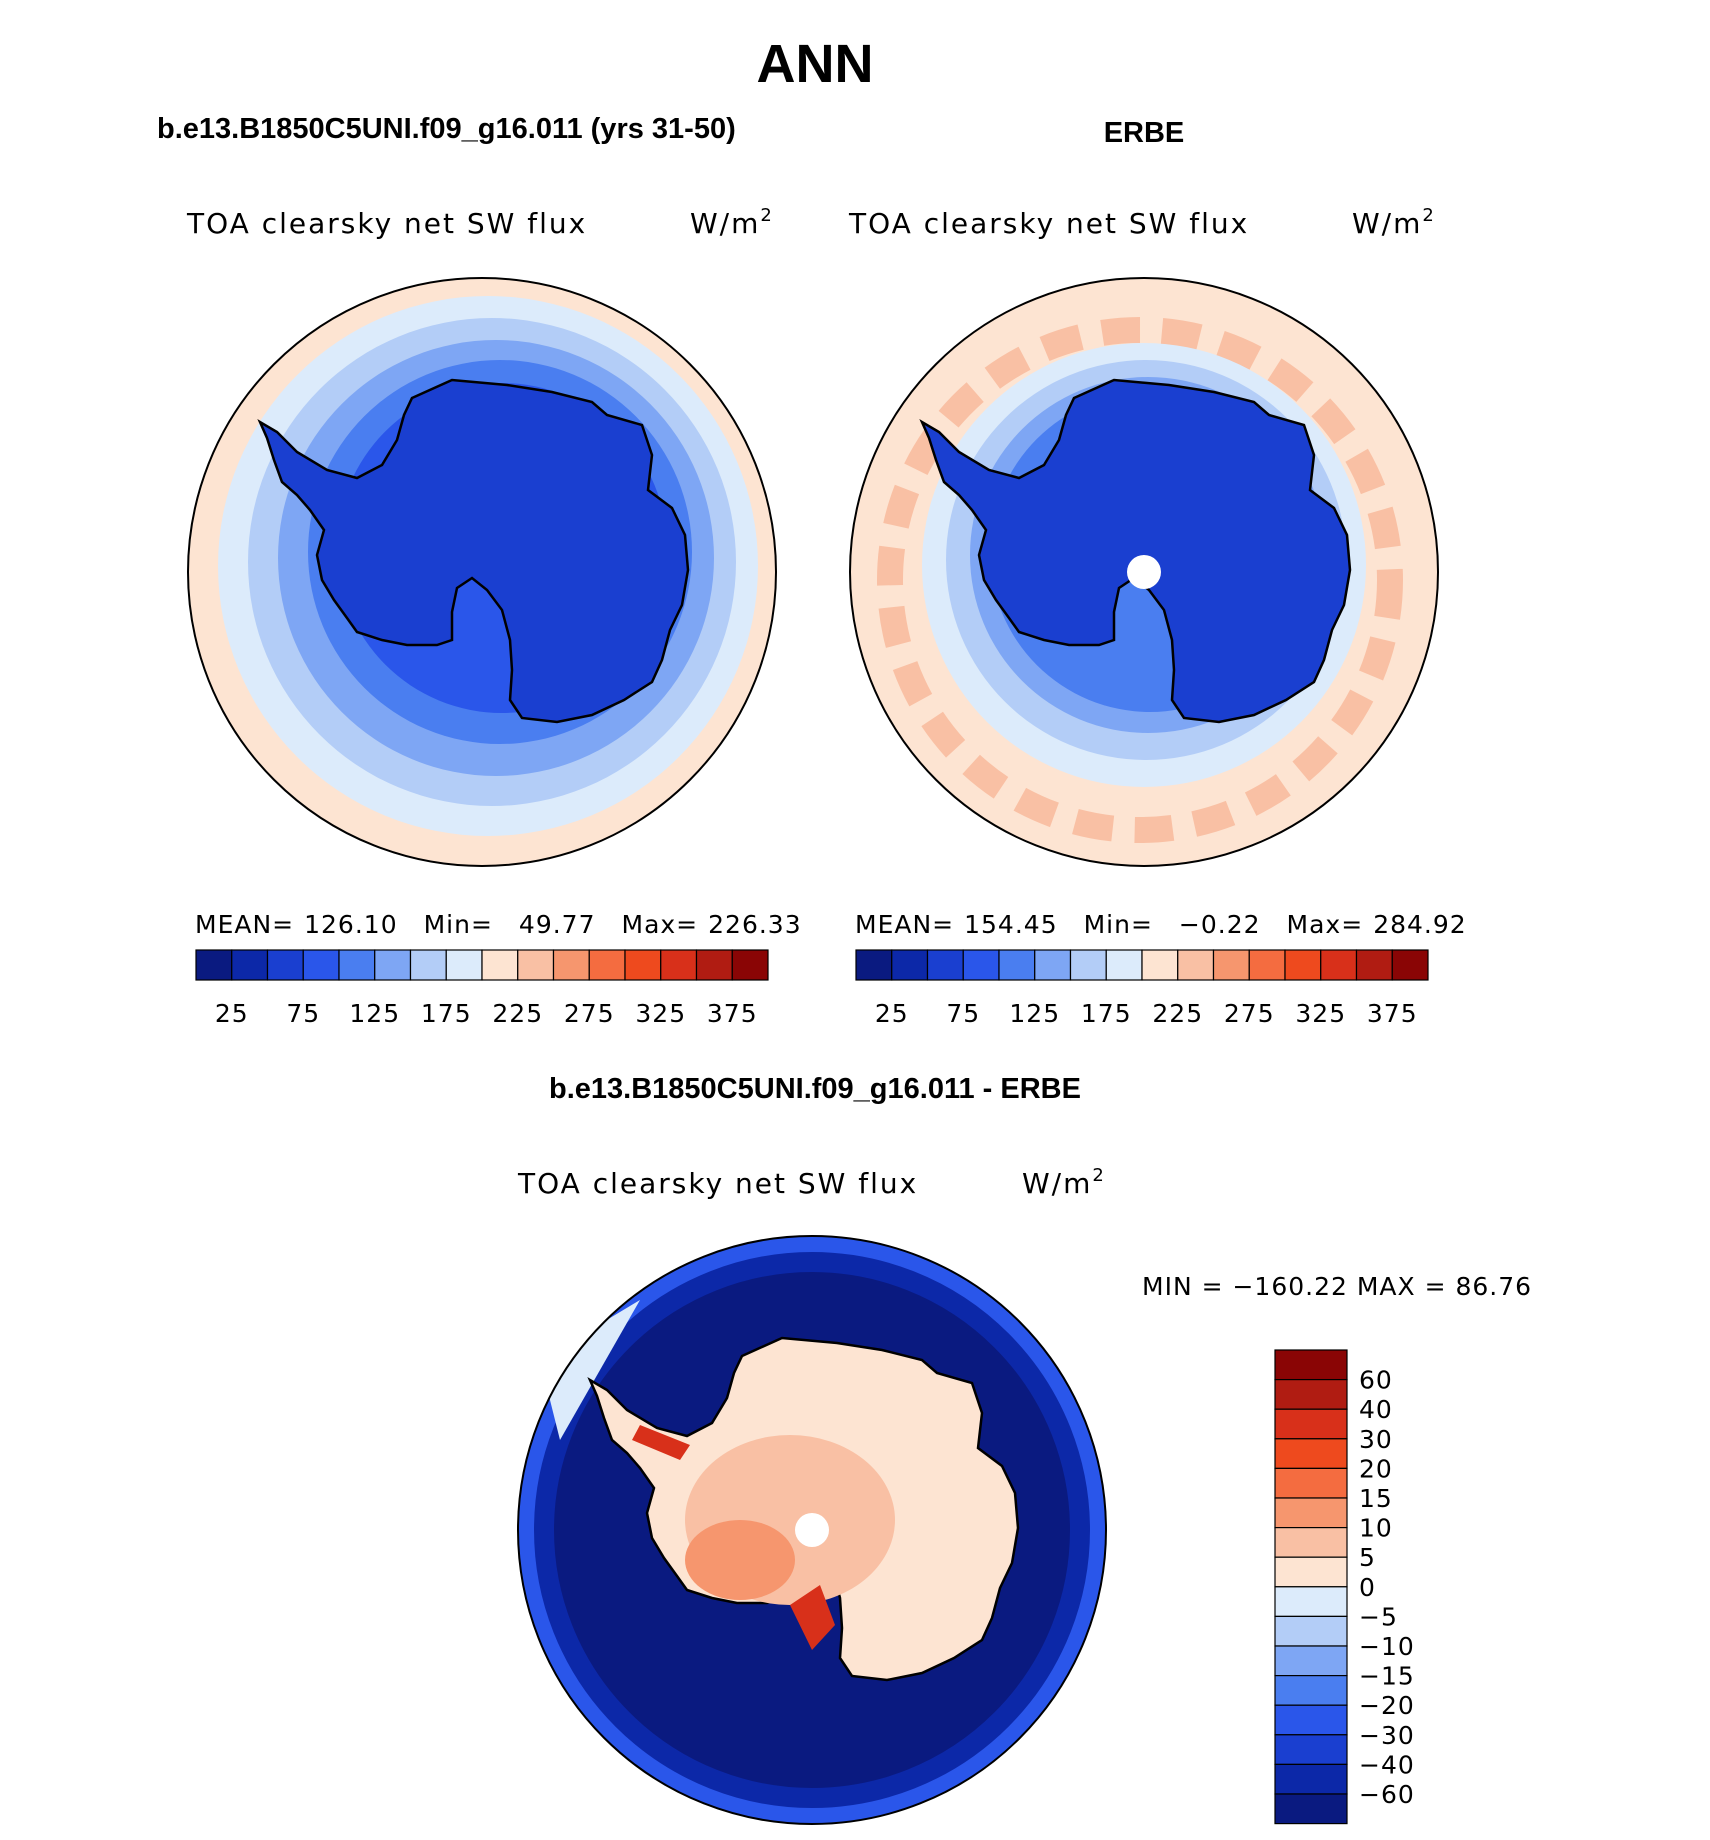  I want to click on diff-polar-map, so click(812, 1530).